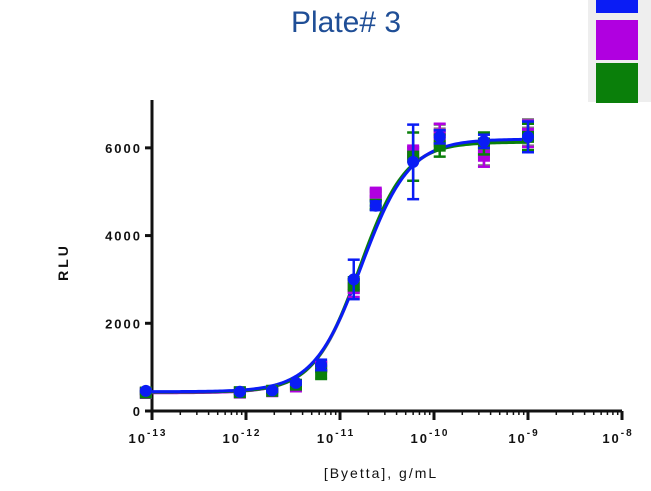 The width and height of the screenshot is (651, 491). Describe the element at coordinates (345, 433) in the screenshot. I see `x-tick-exponent: -11` at that location.